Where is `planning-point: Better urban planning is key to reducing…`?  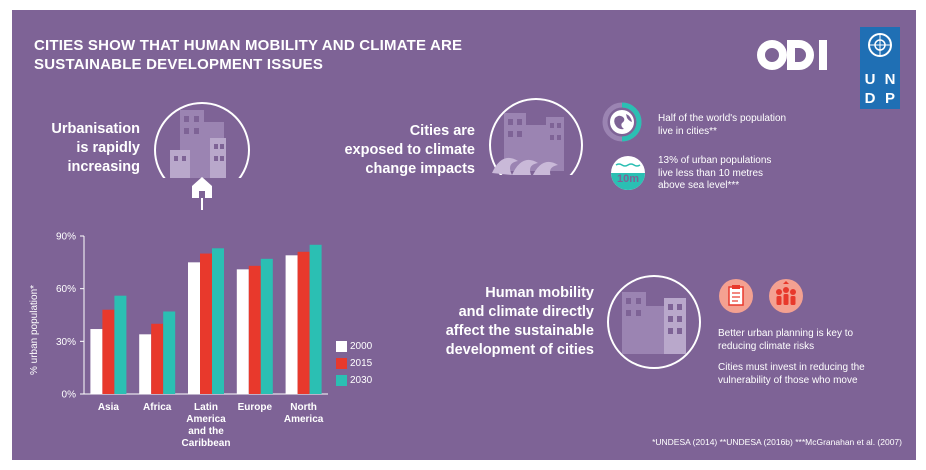 planning-point: Better urban planning is key to reducing… is located at coordinates (786, 340).